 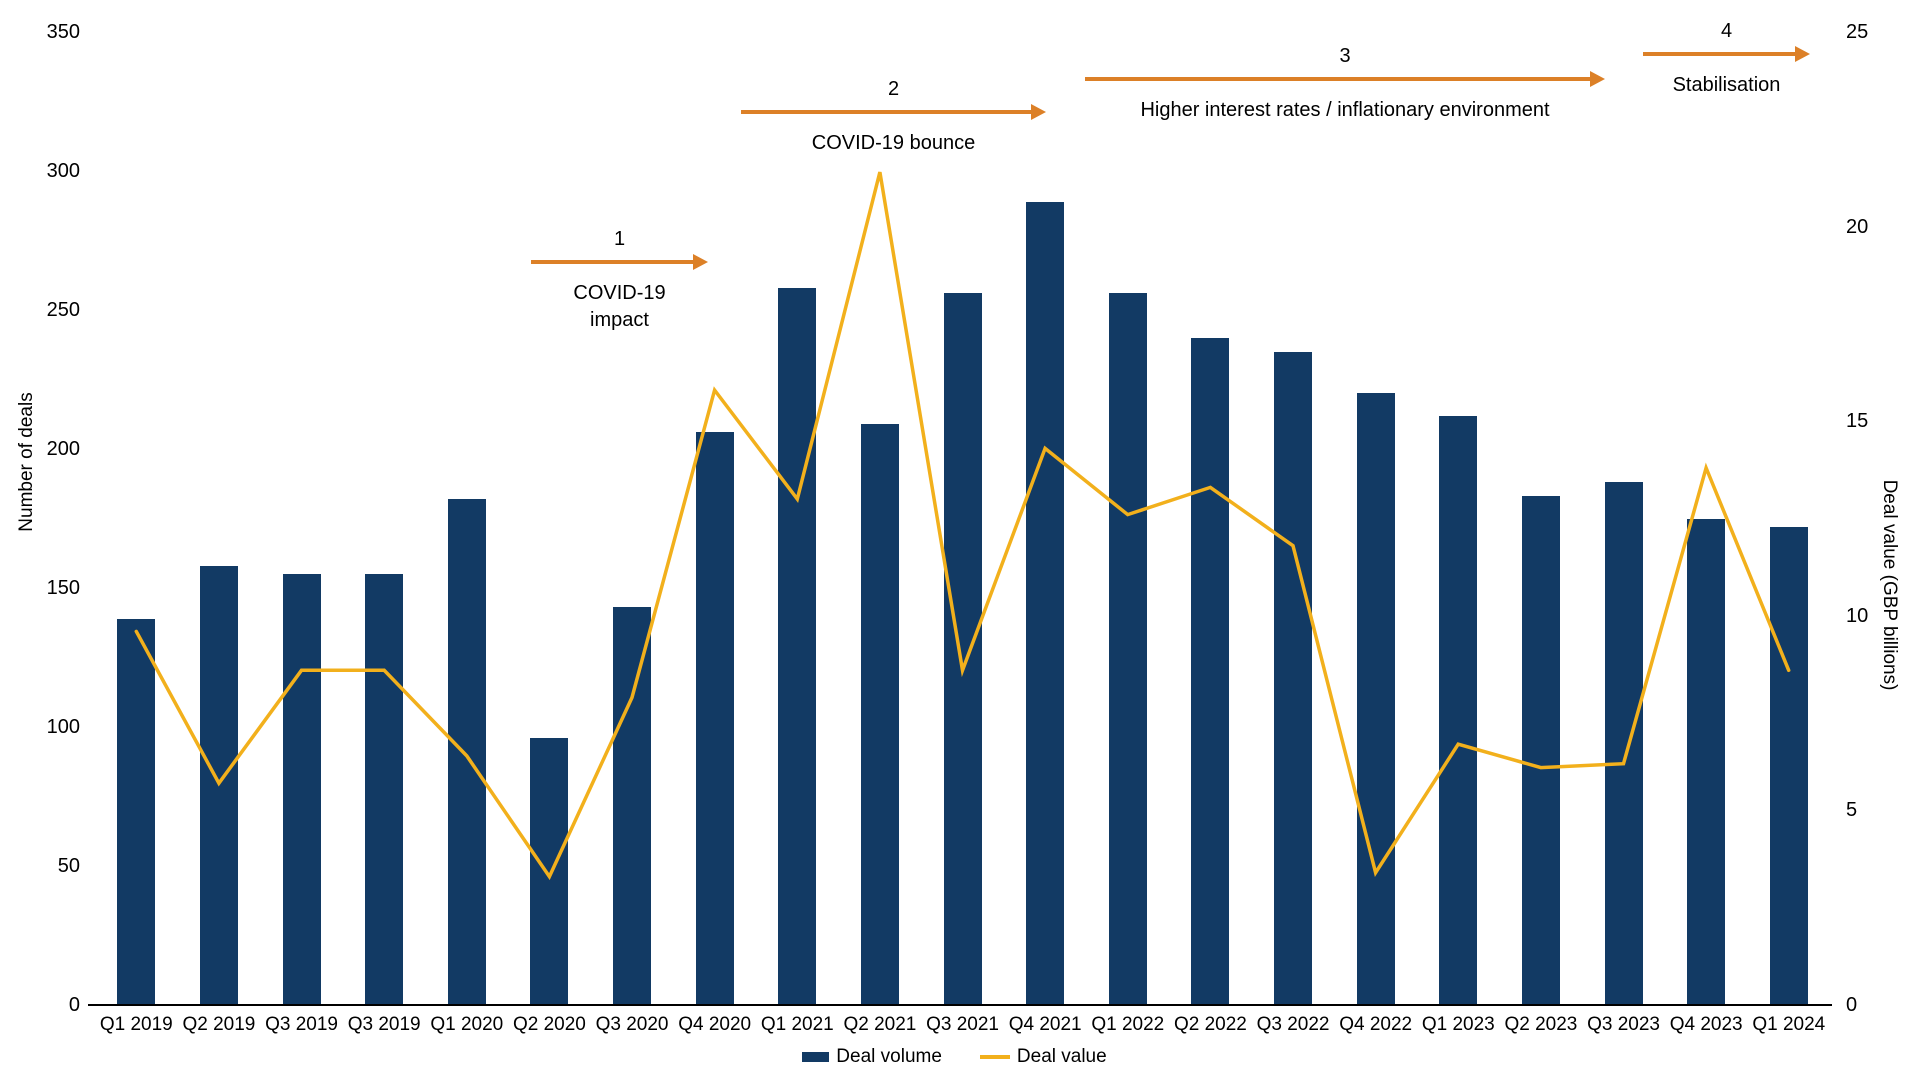 I want to click on right-axis-tick-label: 10, so click(x=1857, y=615).